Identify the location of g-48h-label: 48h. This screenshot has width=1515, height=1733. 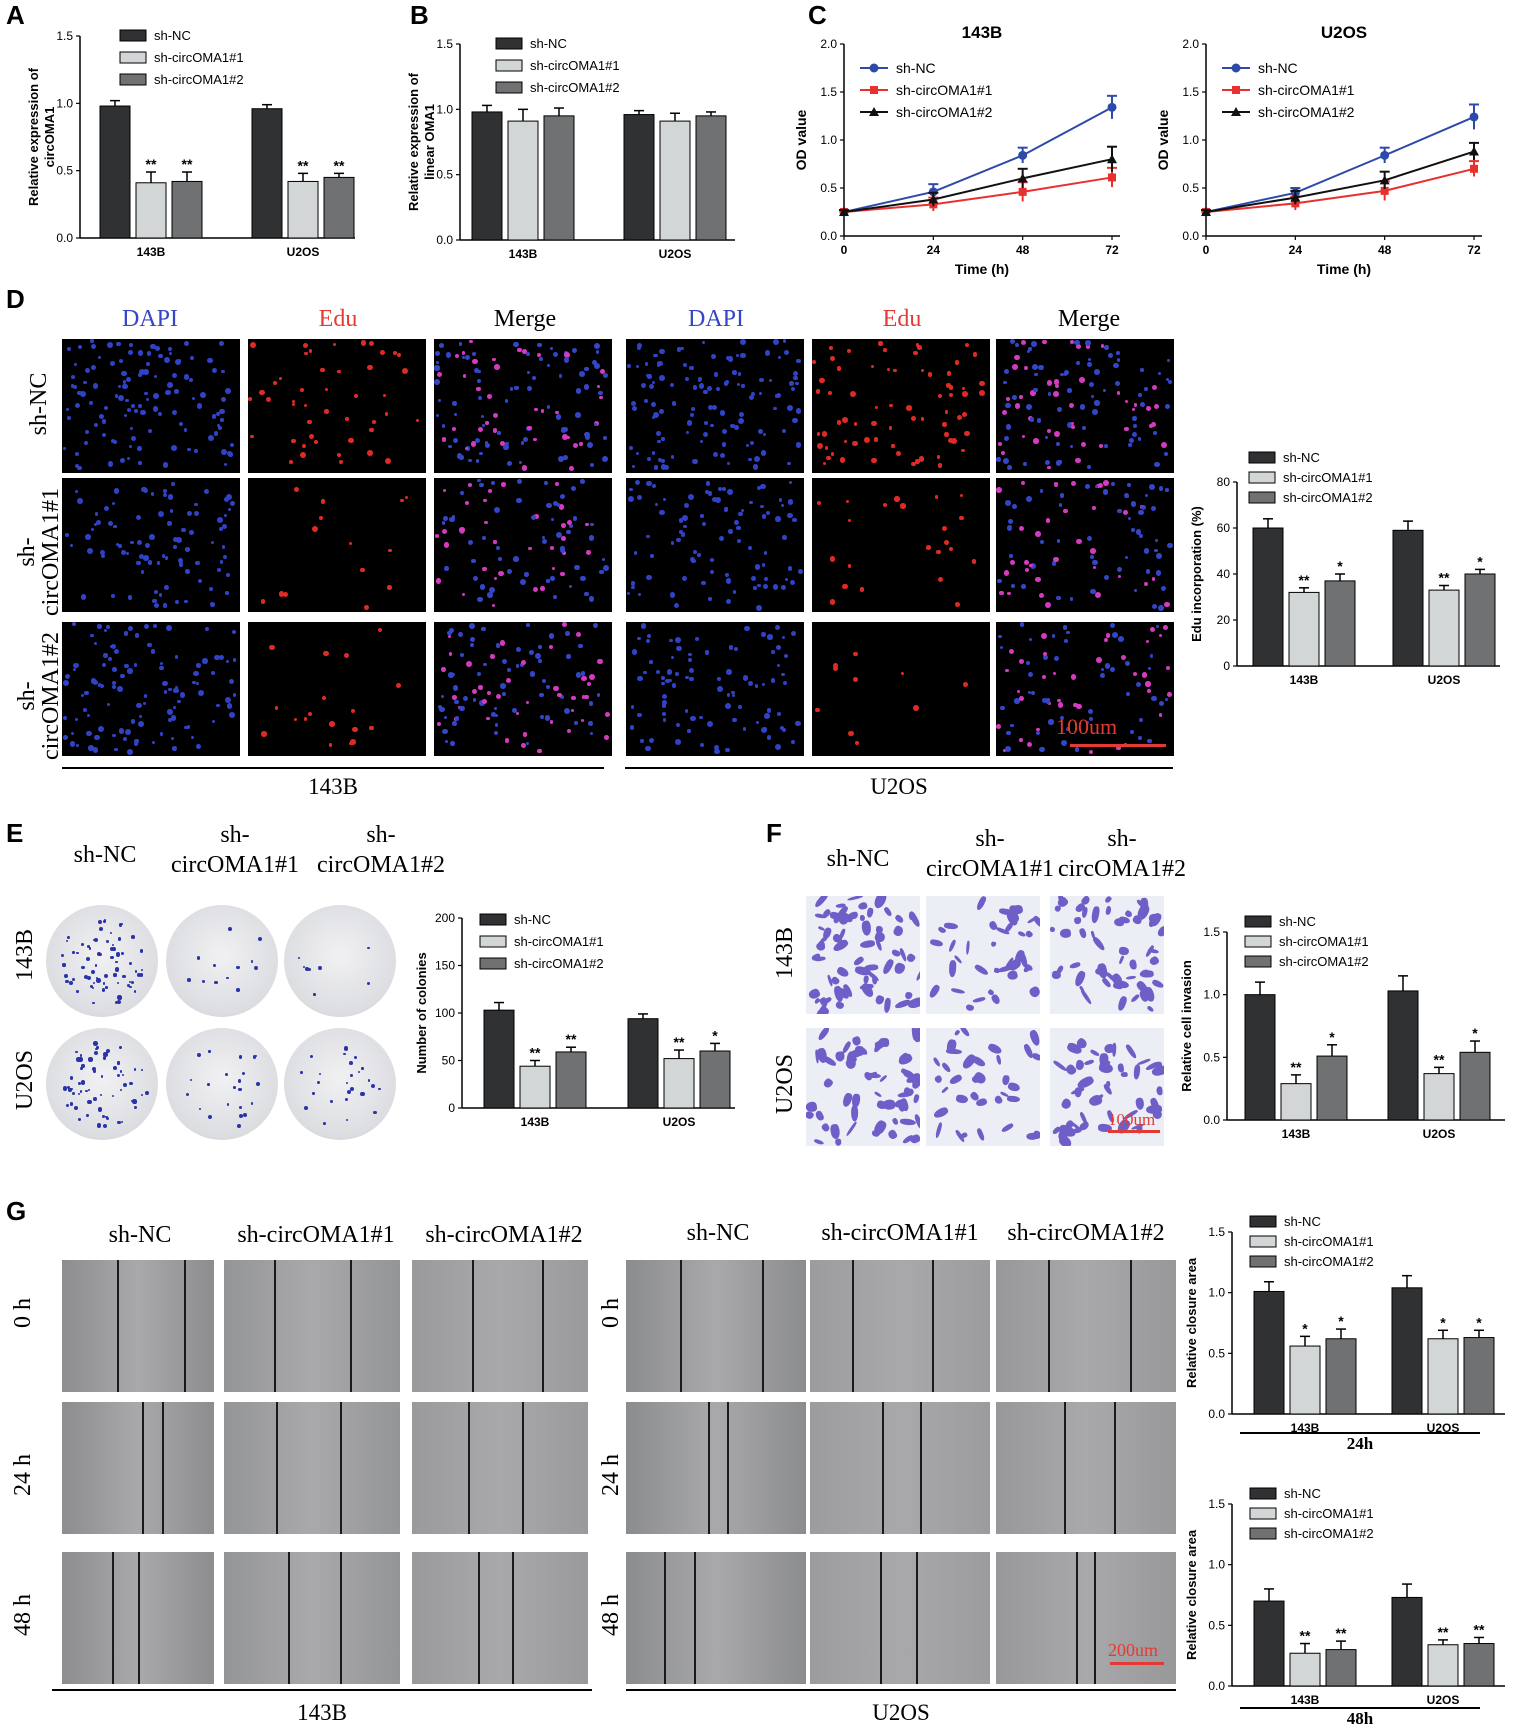
(1360, 1718).